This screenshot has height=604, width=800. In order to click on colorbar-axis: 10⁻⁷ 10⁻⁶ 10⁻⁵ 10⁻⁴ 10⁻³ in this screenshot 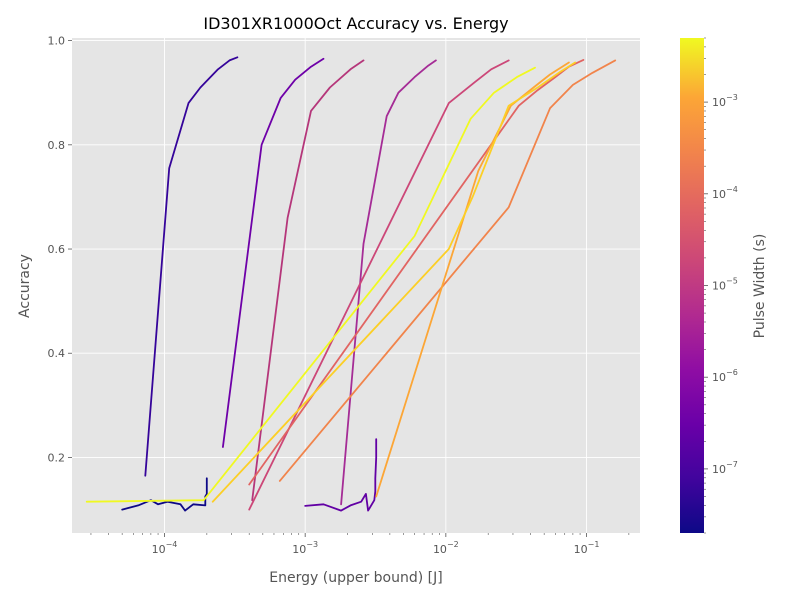, I will do `click(721, 285)`.